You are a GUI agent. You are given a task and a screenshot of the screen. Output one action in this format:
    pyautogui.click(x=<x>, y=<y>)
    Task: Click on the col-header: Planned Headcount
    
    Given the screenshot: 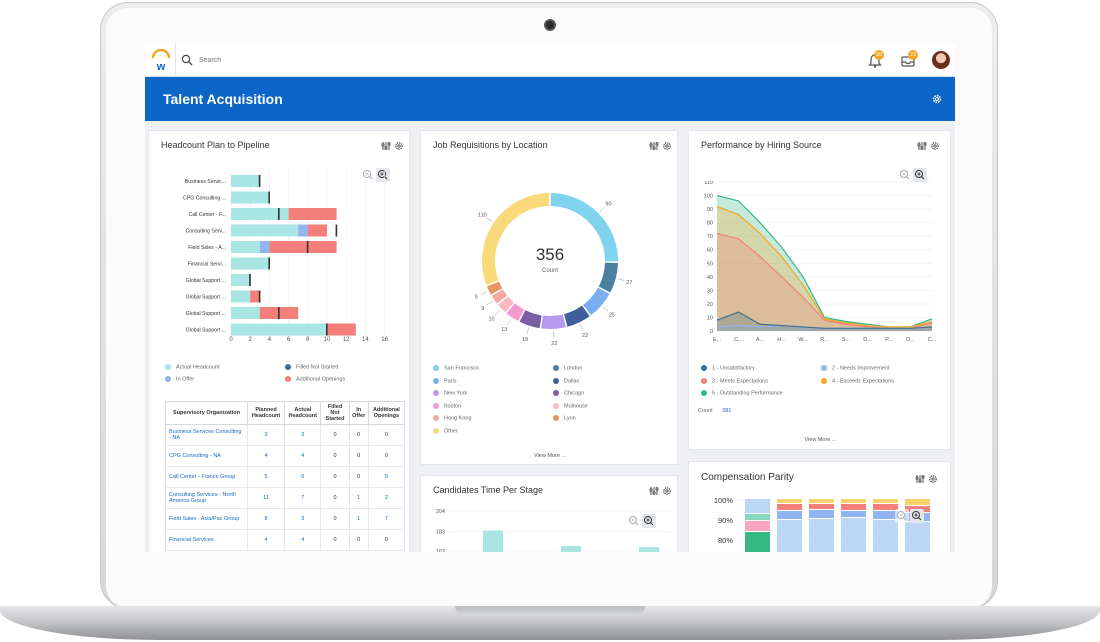 What is the action you would take?
    pyautogui.click(x=266, y=413)
    